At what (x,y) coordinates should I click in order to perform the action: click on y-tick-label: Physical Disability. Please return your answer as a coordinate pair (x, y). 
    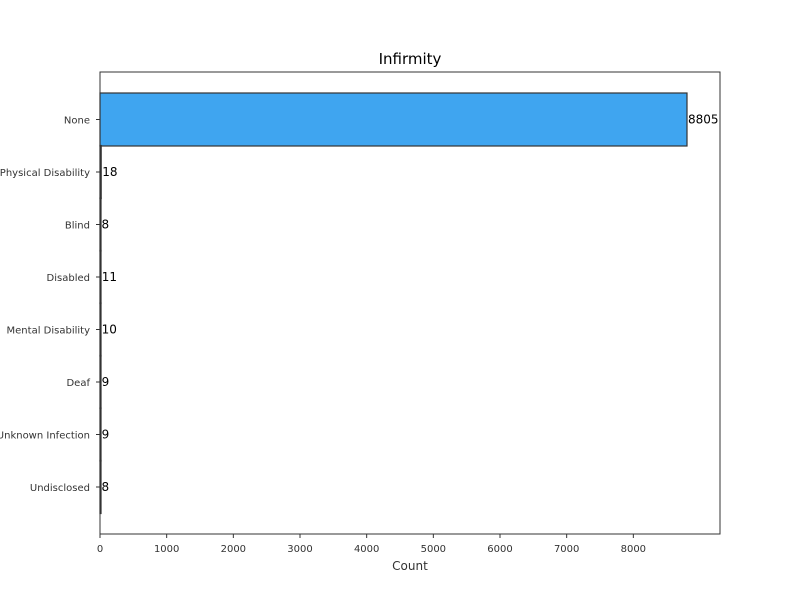
    Looking at the image, I should click on (45, 173).